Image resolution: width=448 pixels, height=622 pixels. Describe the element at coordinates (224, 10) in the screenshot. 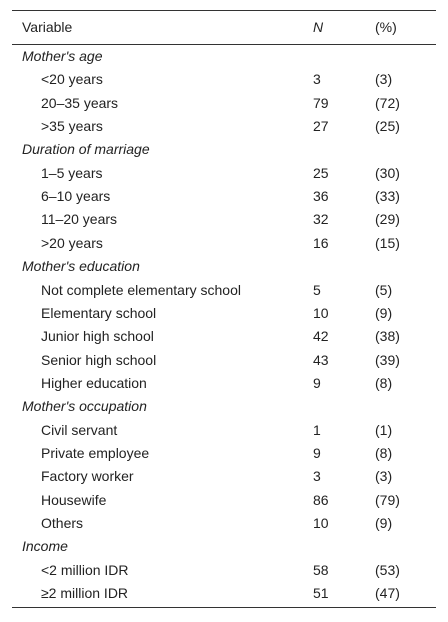

I see `top-rule` at that location.